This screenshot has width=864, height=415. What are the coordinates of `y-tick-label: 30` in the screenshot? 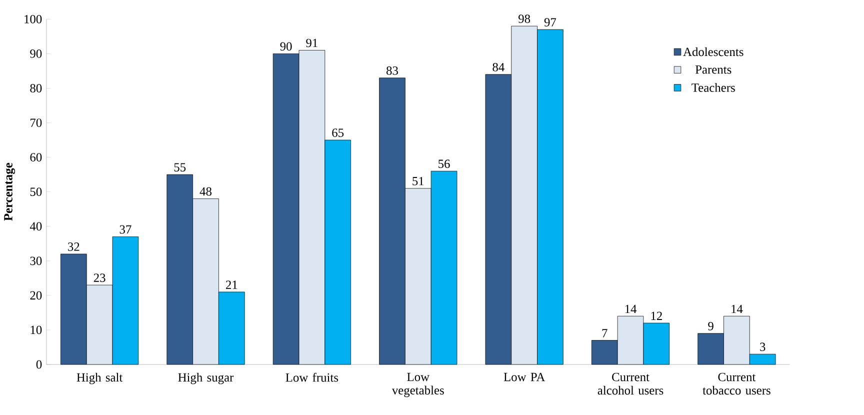 It's located at (36, 260).